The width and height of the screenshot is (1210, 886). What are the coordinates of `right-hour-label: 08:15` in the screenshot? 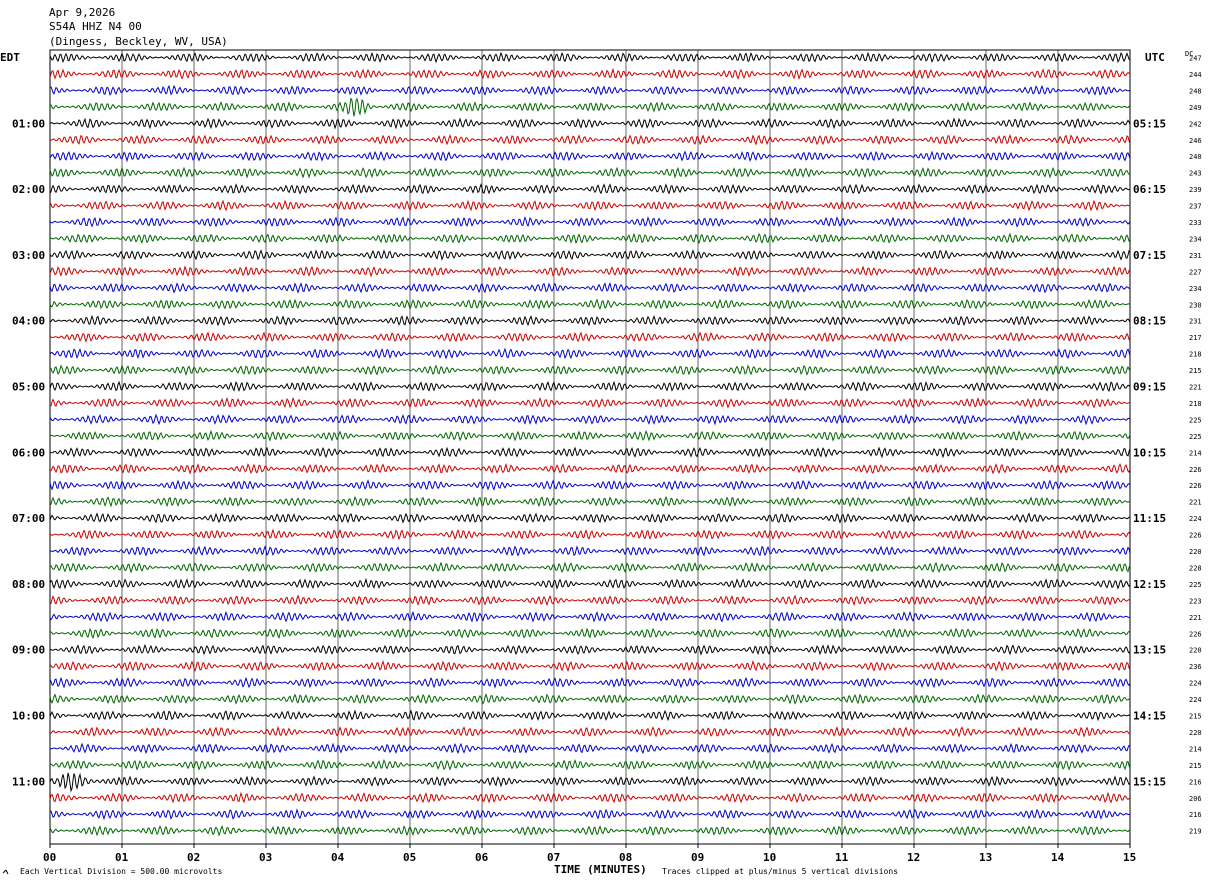 It's located at (1149, 321).